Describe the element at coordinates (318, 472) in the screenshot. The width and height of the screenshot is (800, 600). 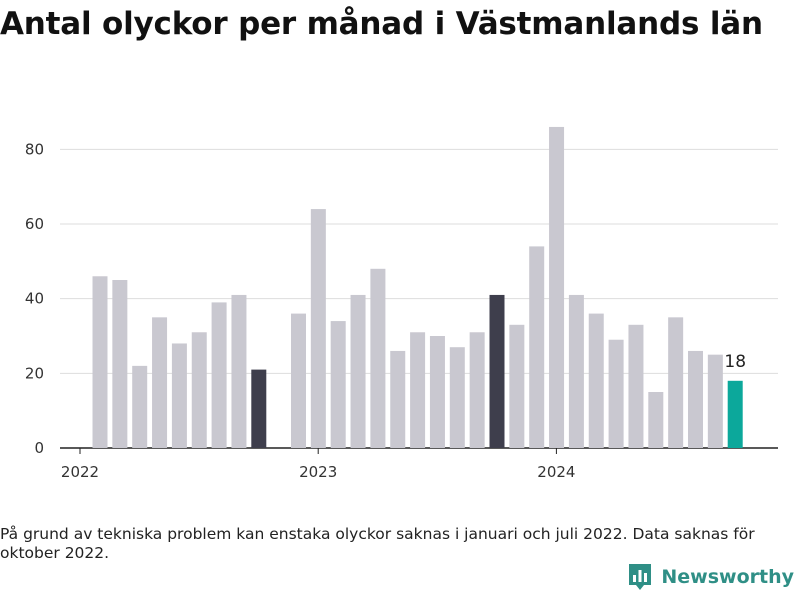
I see `x-tick-label: 2023` at that location.